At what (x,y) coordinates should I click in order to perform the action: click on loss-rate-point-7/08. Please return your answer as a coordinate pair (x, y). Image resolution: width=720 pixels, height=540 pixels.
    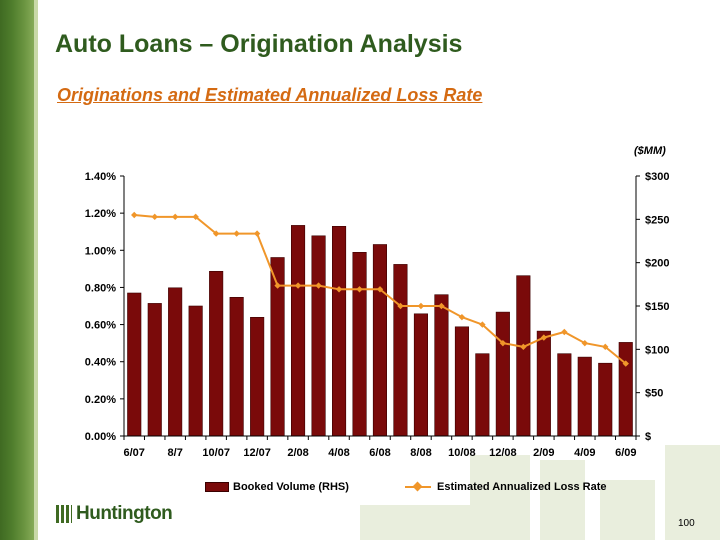
    Looking at the image, I should click on (400, 306).